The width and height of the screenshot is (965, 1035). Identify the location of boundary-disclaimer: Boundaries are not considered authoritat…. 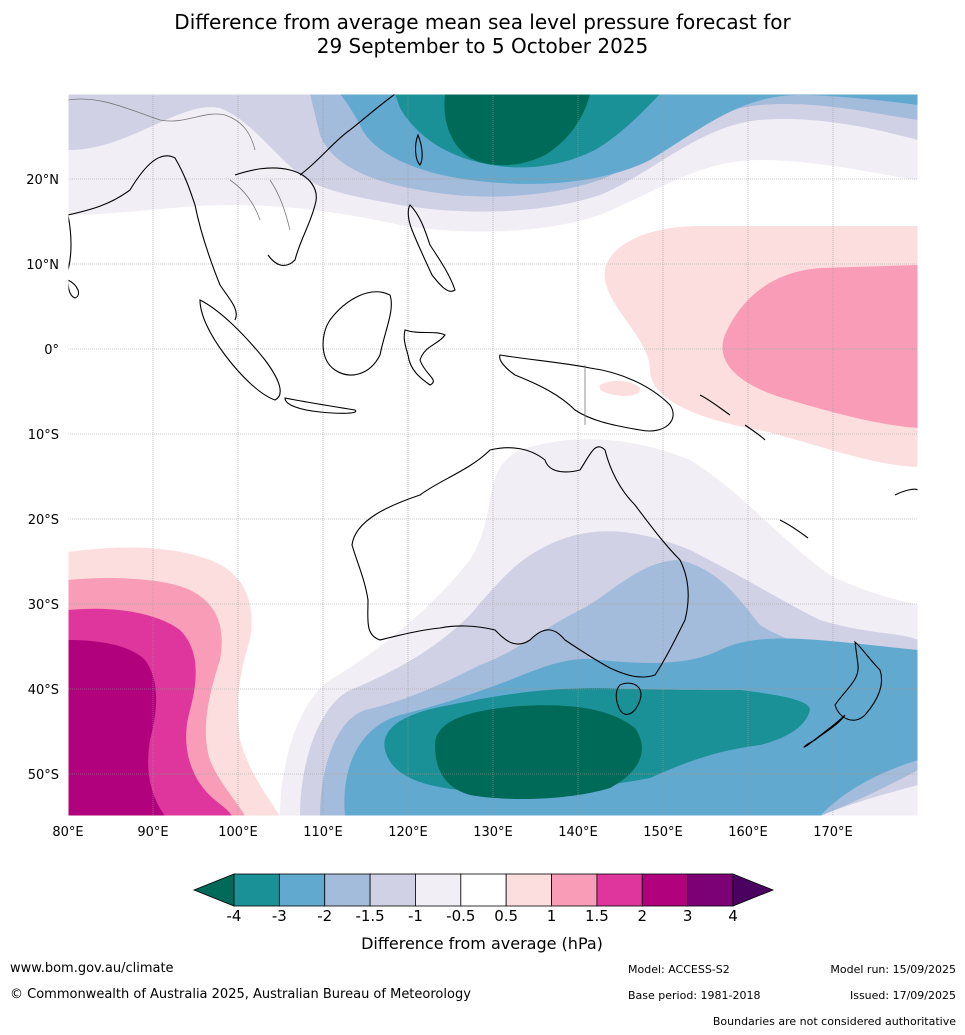
(834, 1021).